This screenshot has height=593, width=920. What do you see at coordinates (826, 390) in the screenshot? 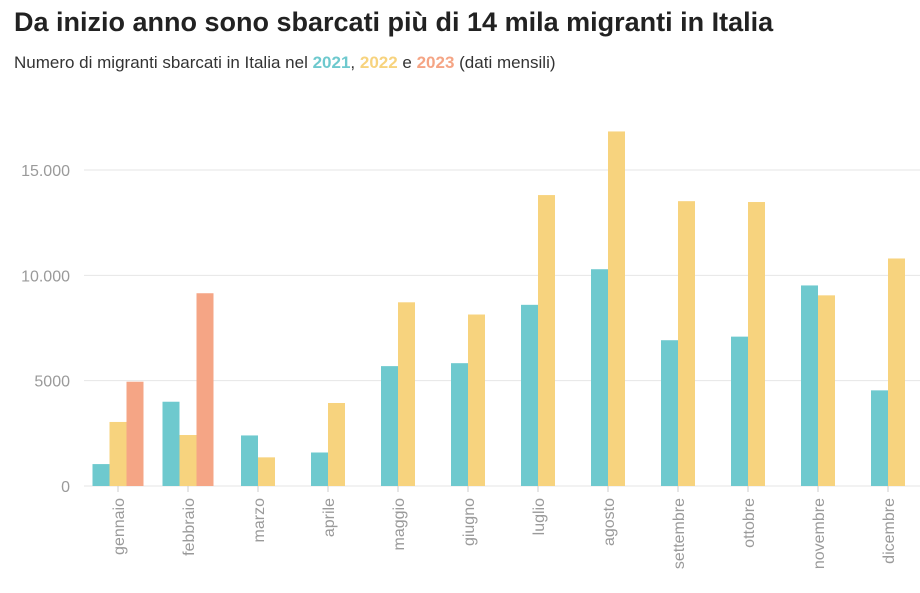
I see `bar-2022-novembre` at bounding box center [826, 390].